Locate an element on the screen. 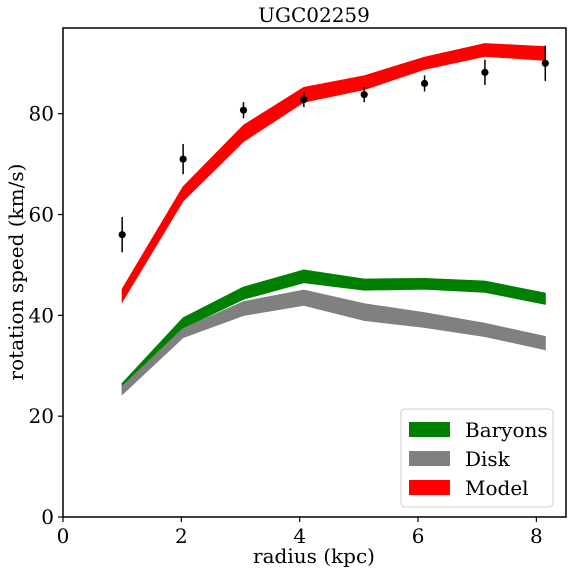 The height and width of the screenshot is (574, 576). y-axis-label: rotation speed (km/s) is located at coordinates (16, 272).